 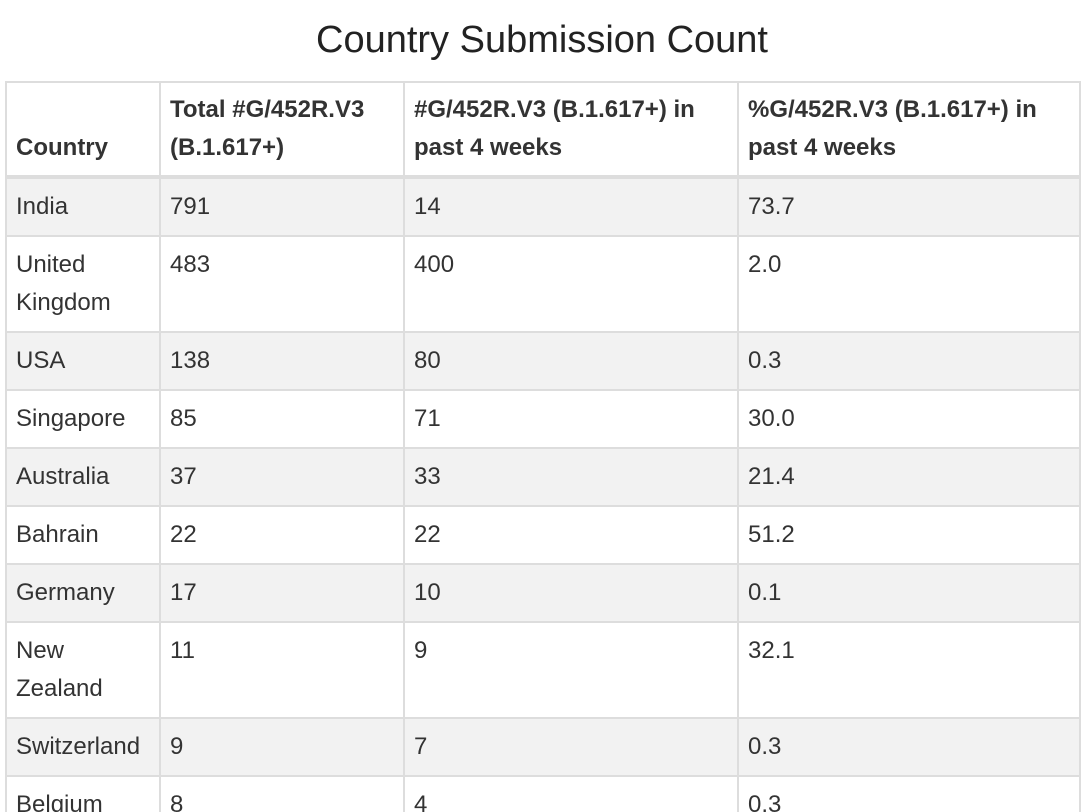 What do you see at coordinates (83, 284) in the screenshot?
I see `country-cell: United Kingdom` at bounding box center [83, 284].